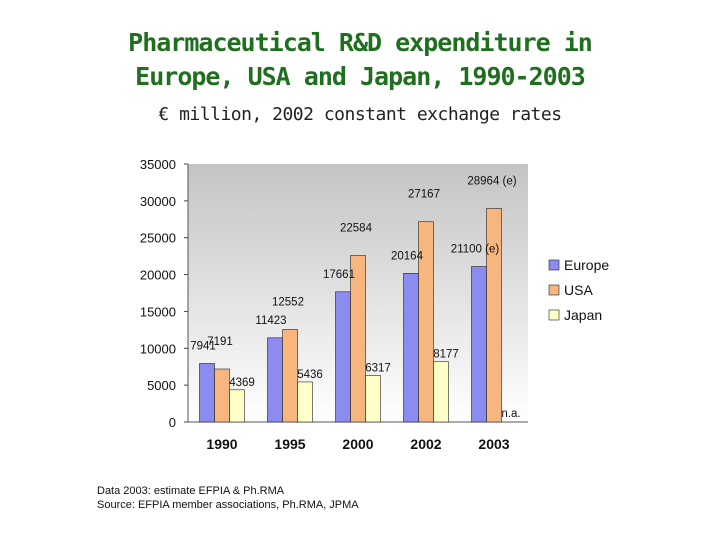  I want to click on x-tick-label: 1995, so click(289, 444).